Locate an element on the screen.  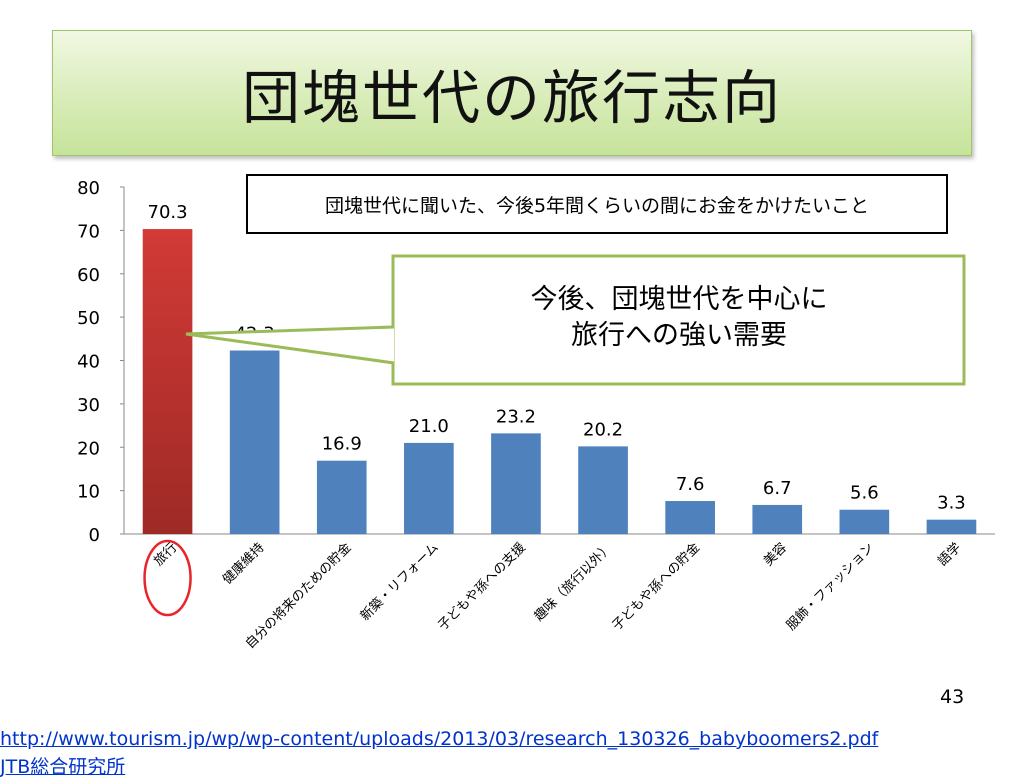
x-tick-label: 語学 is located at coordinates (950, 555).